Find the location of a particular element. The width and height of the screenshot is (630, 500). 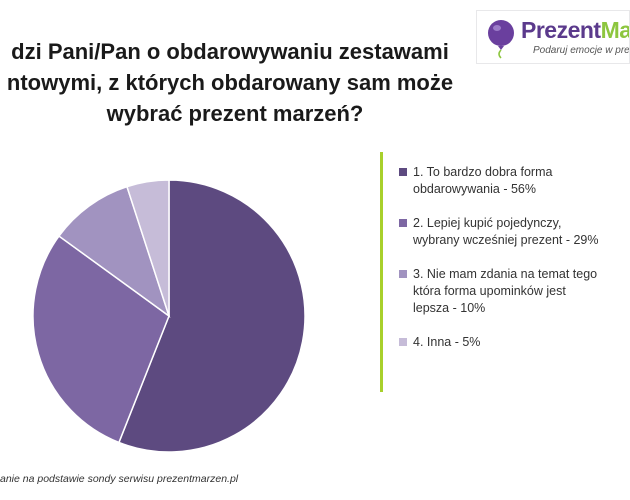

gift-balloon-icon is located at coordinates (501, 39).